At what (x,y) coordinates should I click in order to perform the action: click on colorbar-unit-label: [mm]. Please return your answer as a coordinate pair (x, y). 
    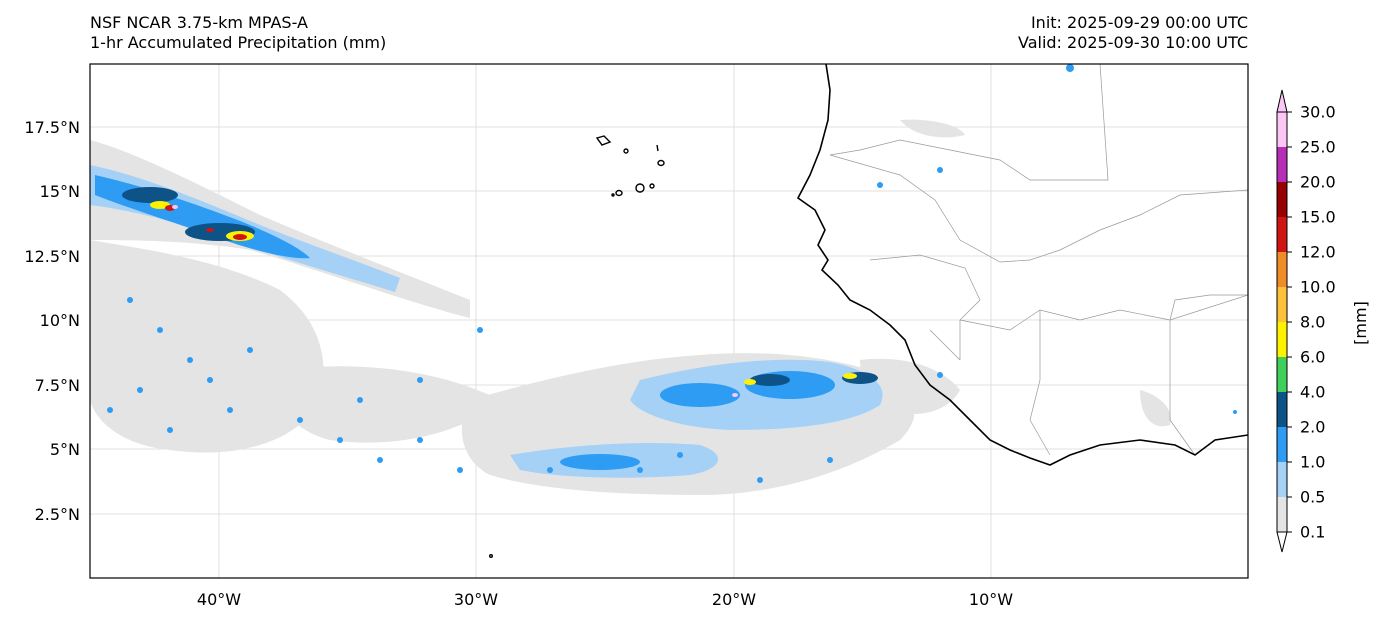
    Looking at the image, I should click on (1360, 323).